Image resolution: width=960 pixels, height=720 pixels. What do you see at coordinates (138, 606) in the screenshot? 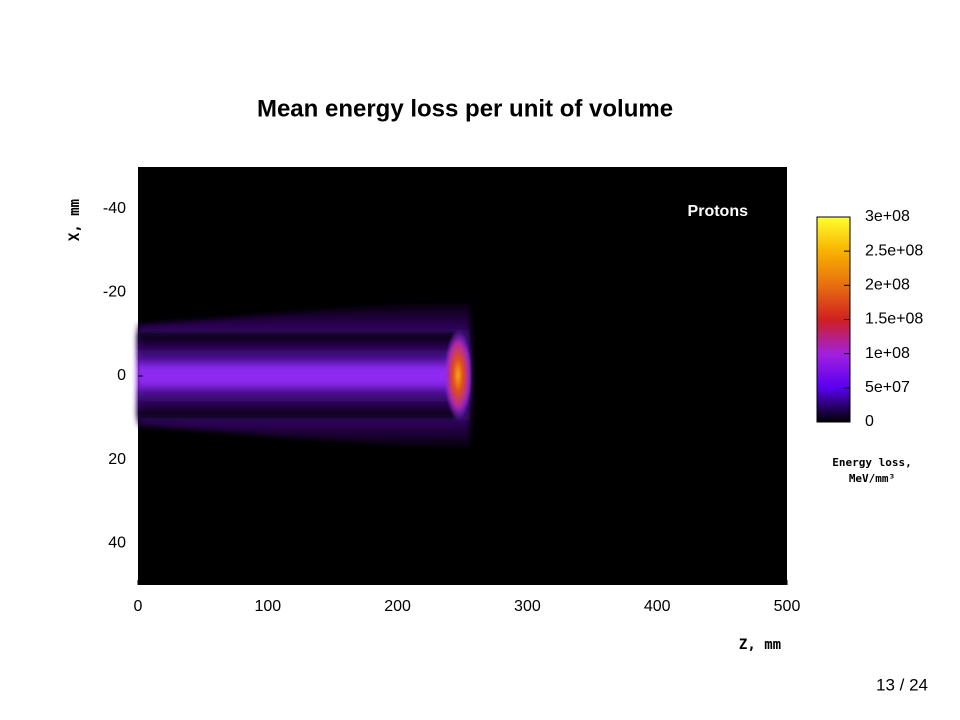
I see `x-tick-label: 0` at bounding box center [138, 606].